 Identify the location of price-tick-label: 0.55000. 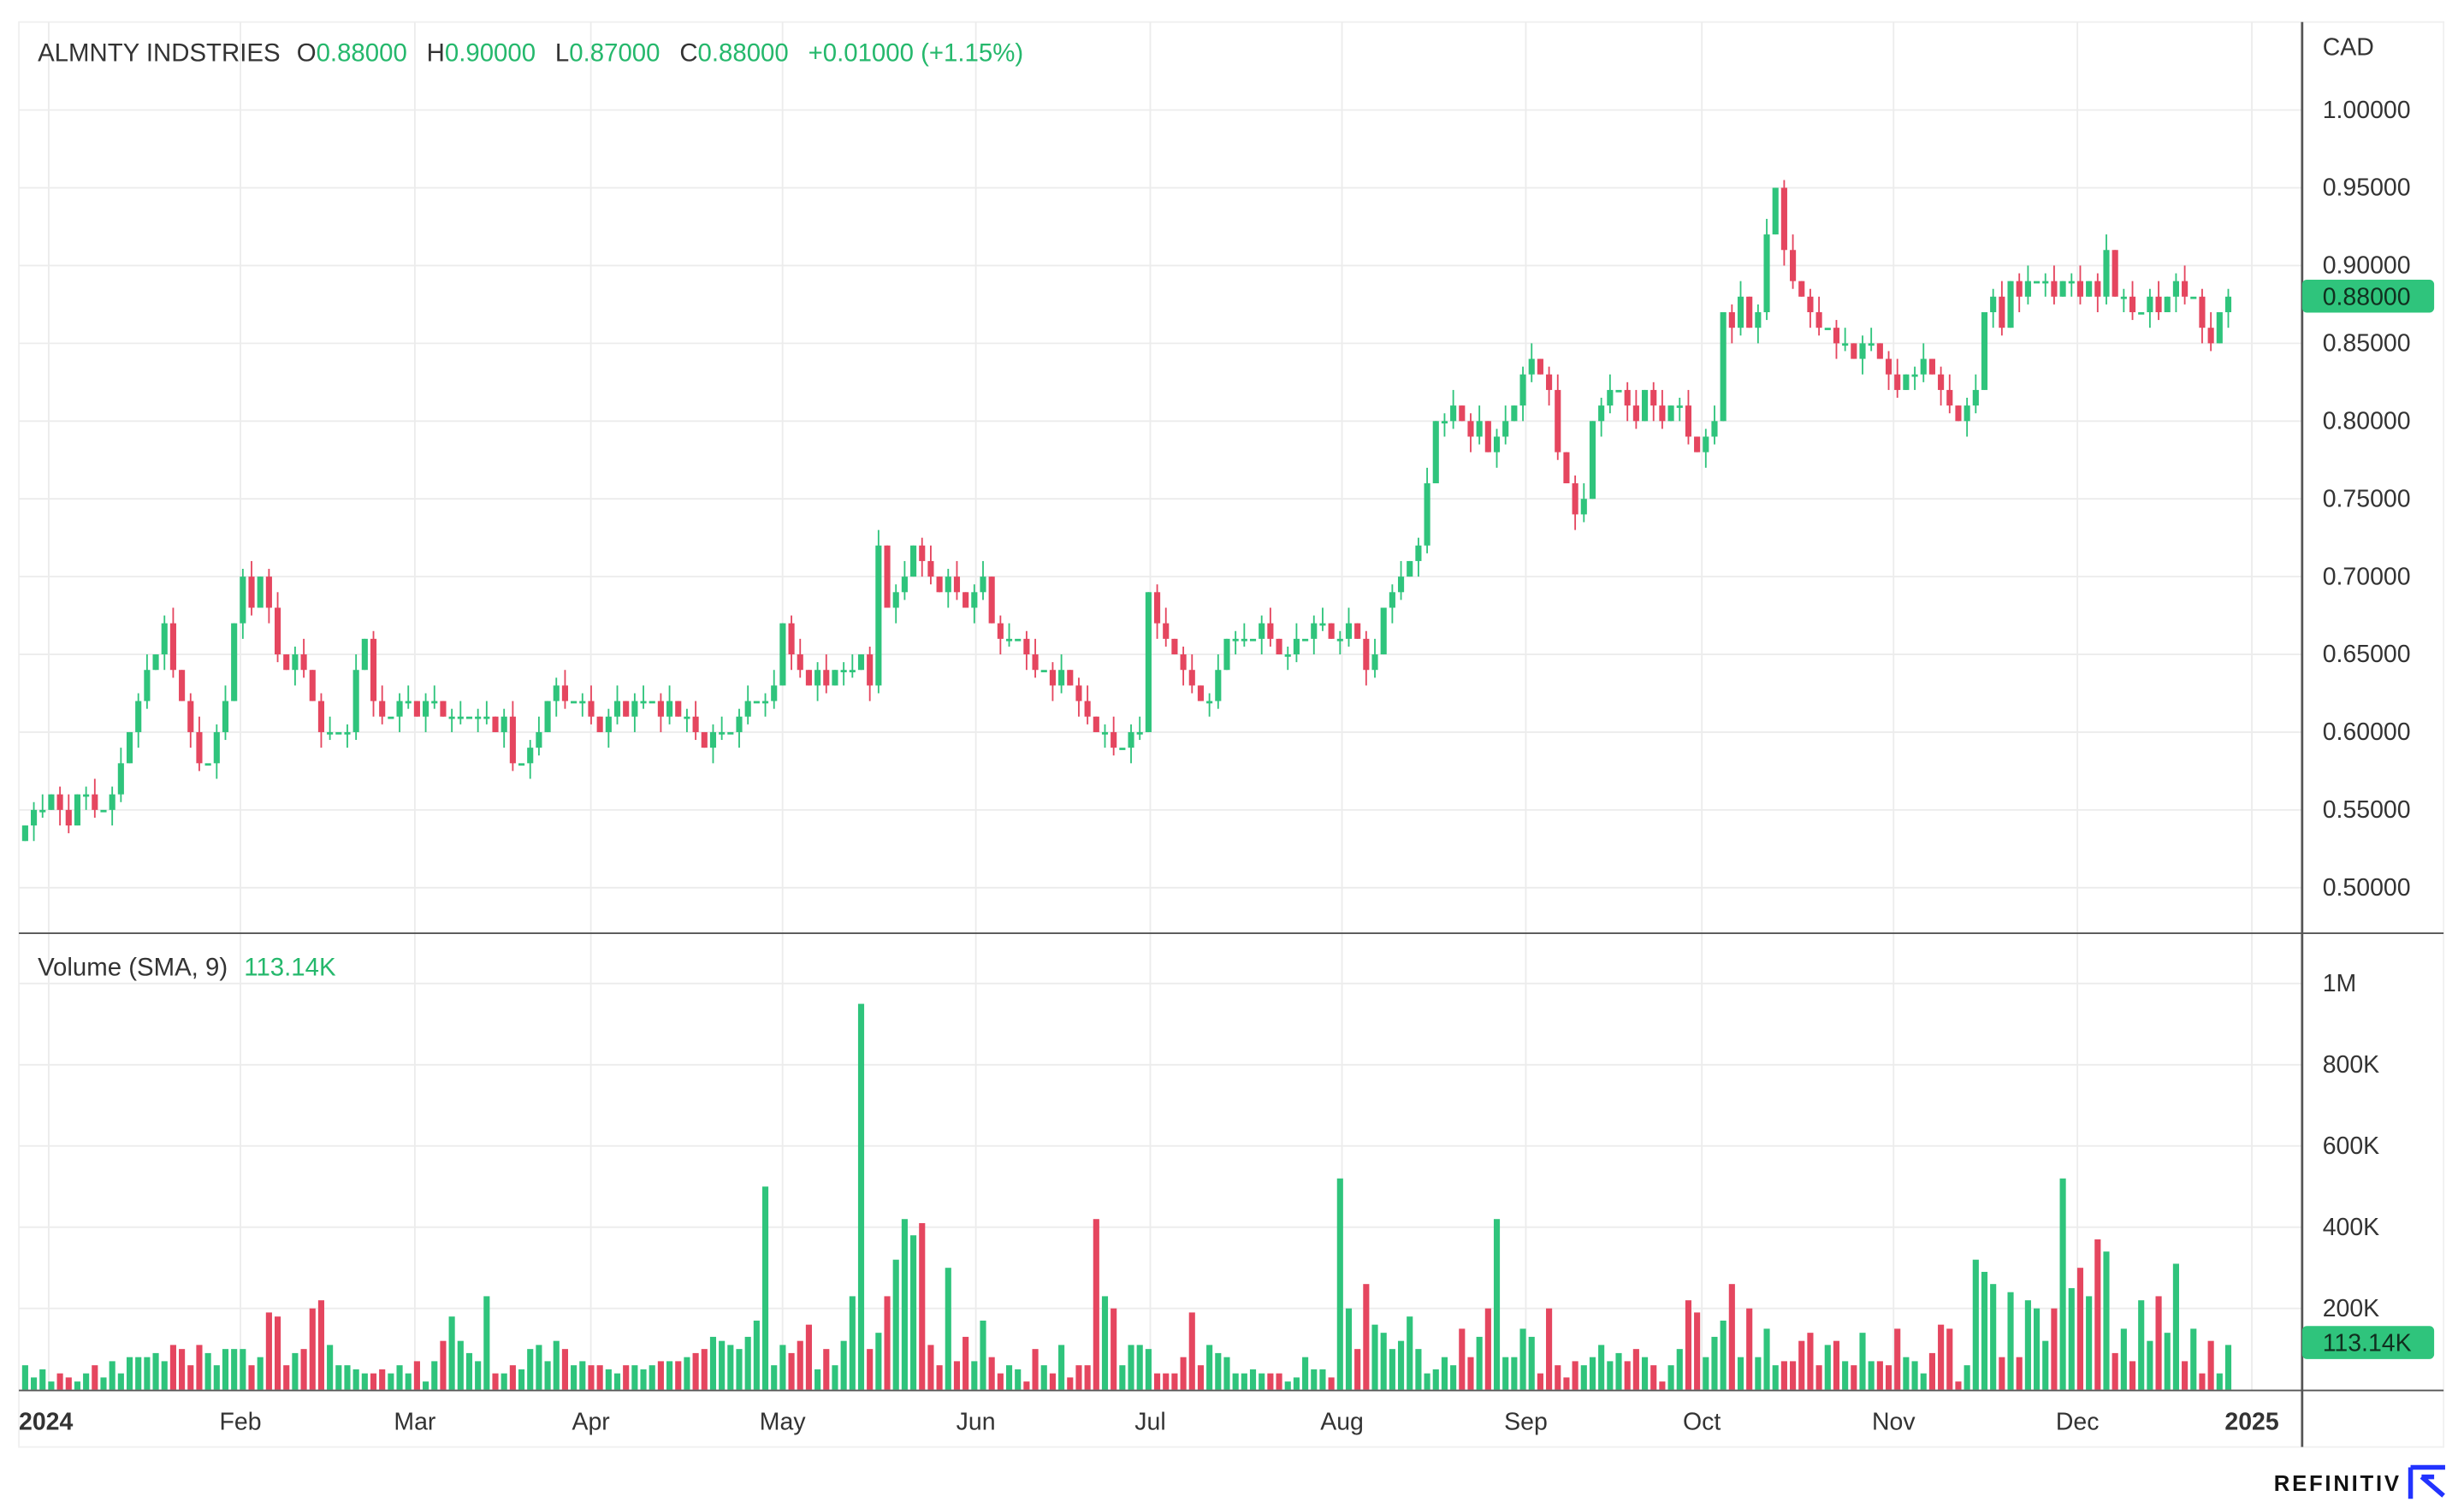
(2367, 810).